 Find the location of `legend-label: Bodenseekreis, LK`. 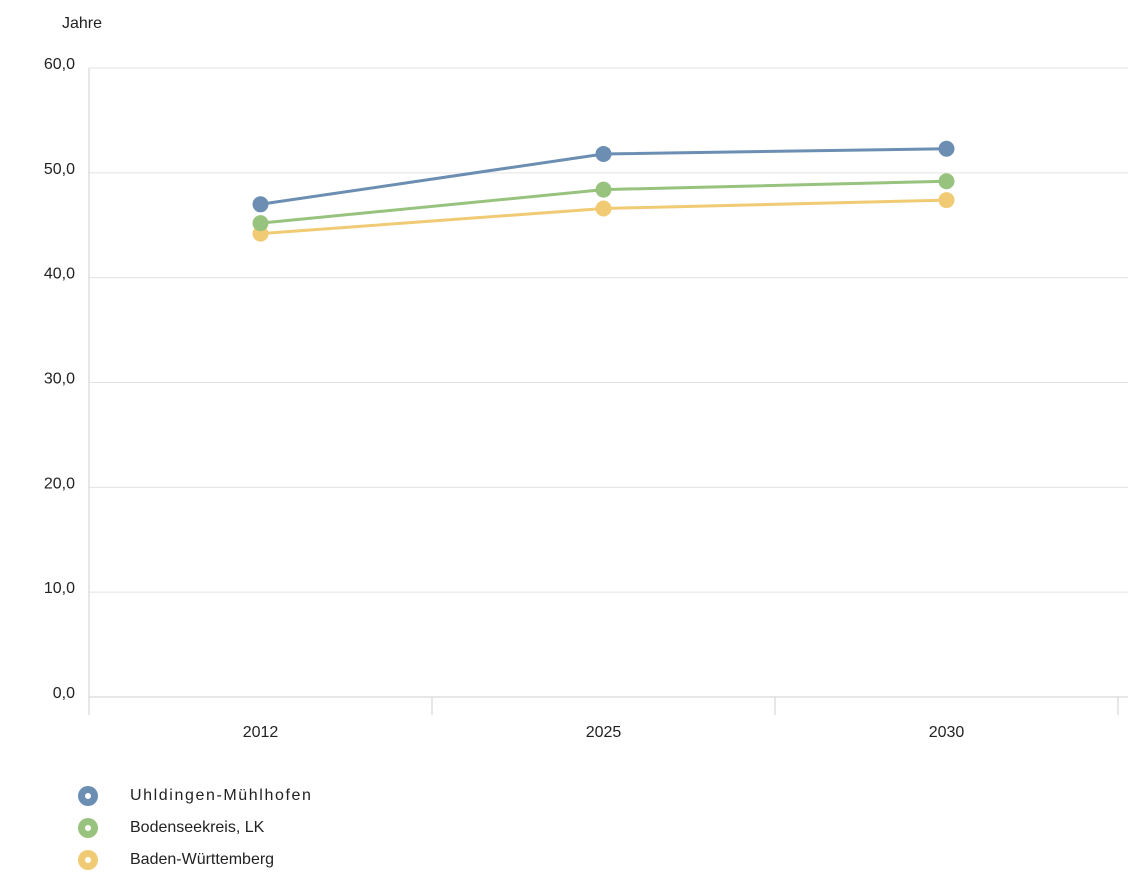

legend-label: Bodenseekreis, LK is located at coordinates (197, 827).